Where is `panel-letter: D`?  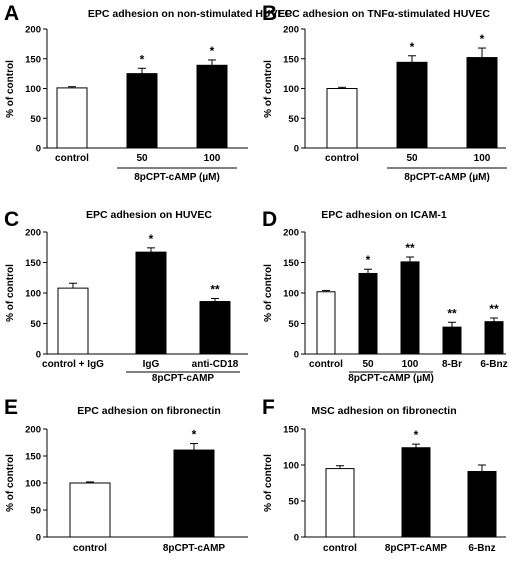 panel-letter: D is located at coordinates (269, 219).